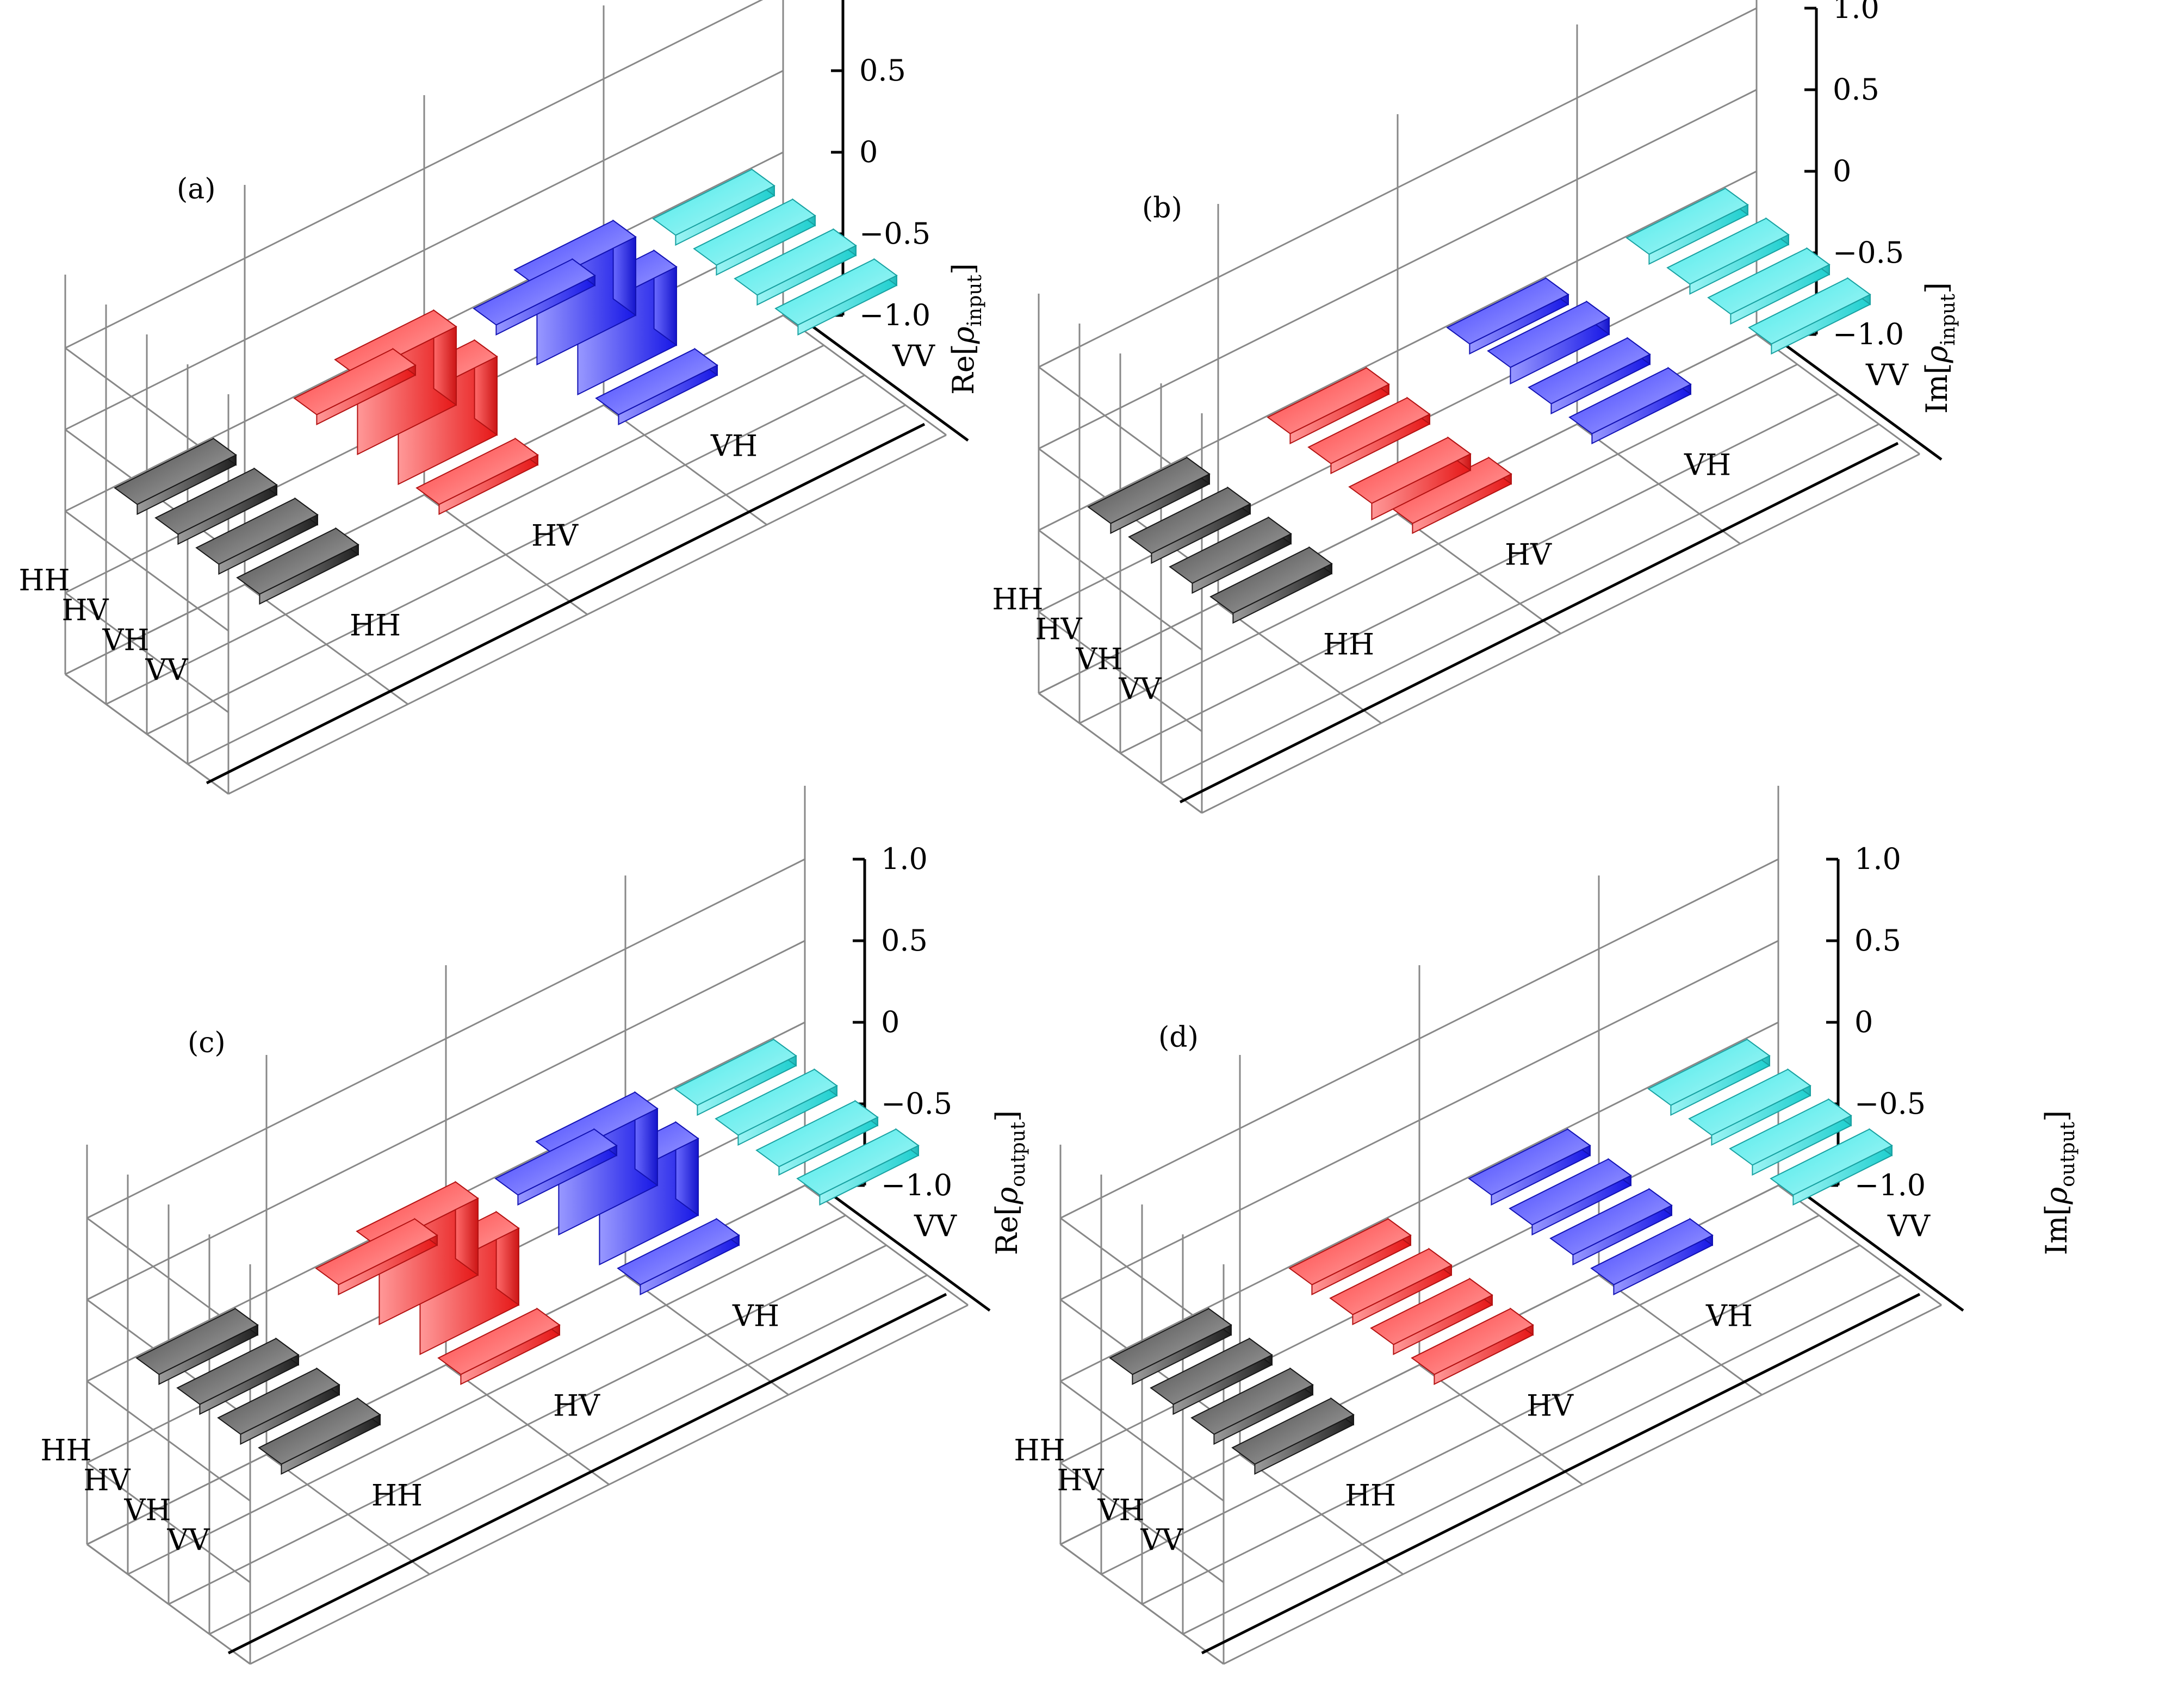  What do you see at coordinates (1539, 623) in the screenshot?
I see `x-axis-line` at bounding box center [1539, 623].